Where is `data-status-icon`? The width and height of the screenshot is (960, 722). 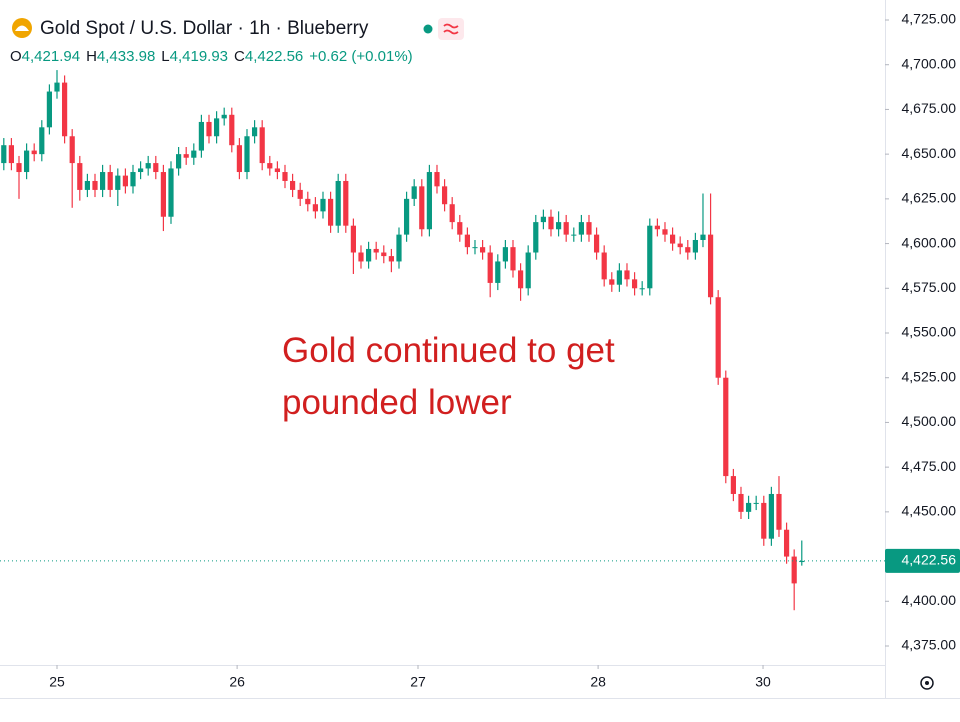 data-status-icon is located at coordinates (451, 29).